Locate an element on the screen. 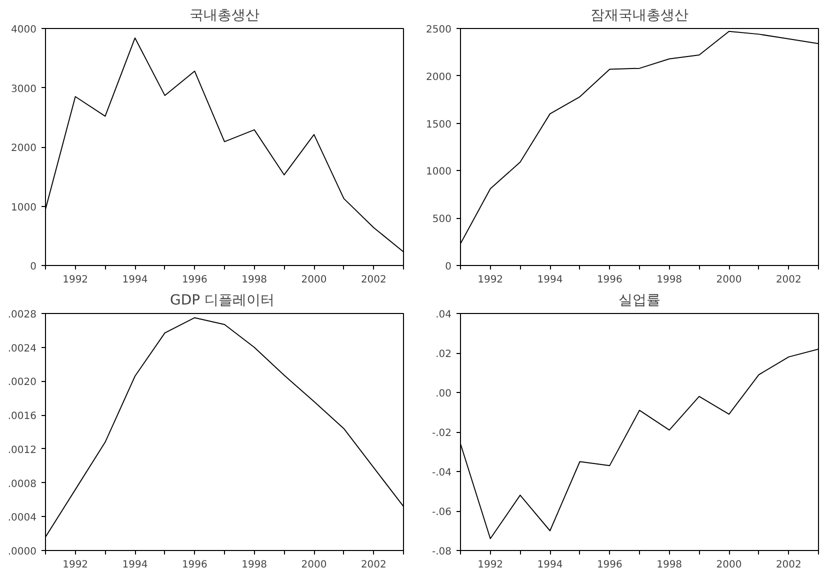  y-tick-label: .0024 is located at coordinates (22, 348).